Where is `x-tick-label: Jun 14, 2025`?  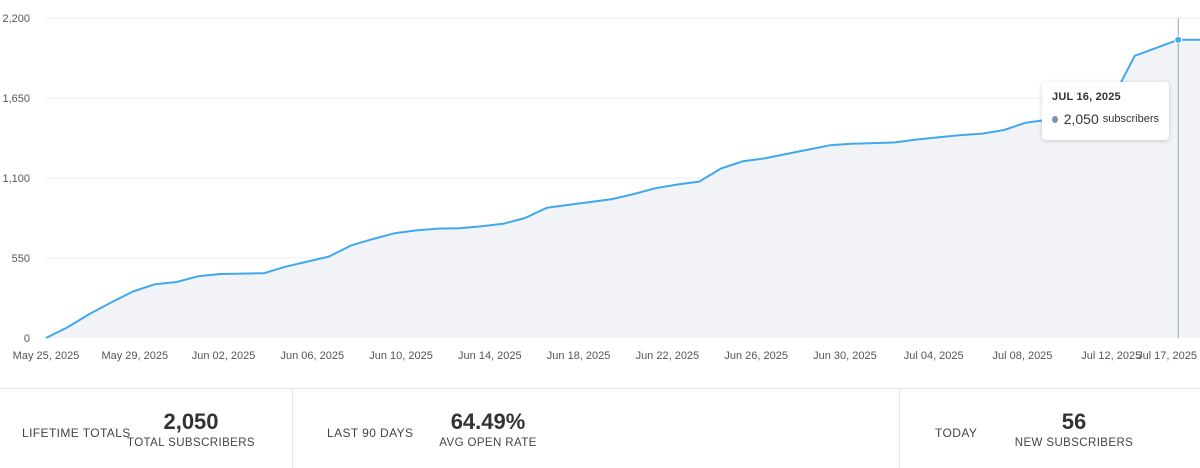 x-tick-label: Jun 14, 2025 is located at coordinates (490, 356).